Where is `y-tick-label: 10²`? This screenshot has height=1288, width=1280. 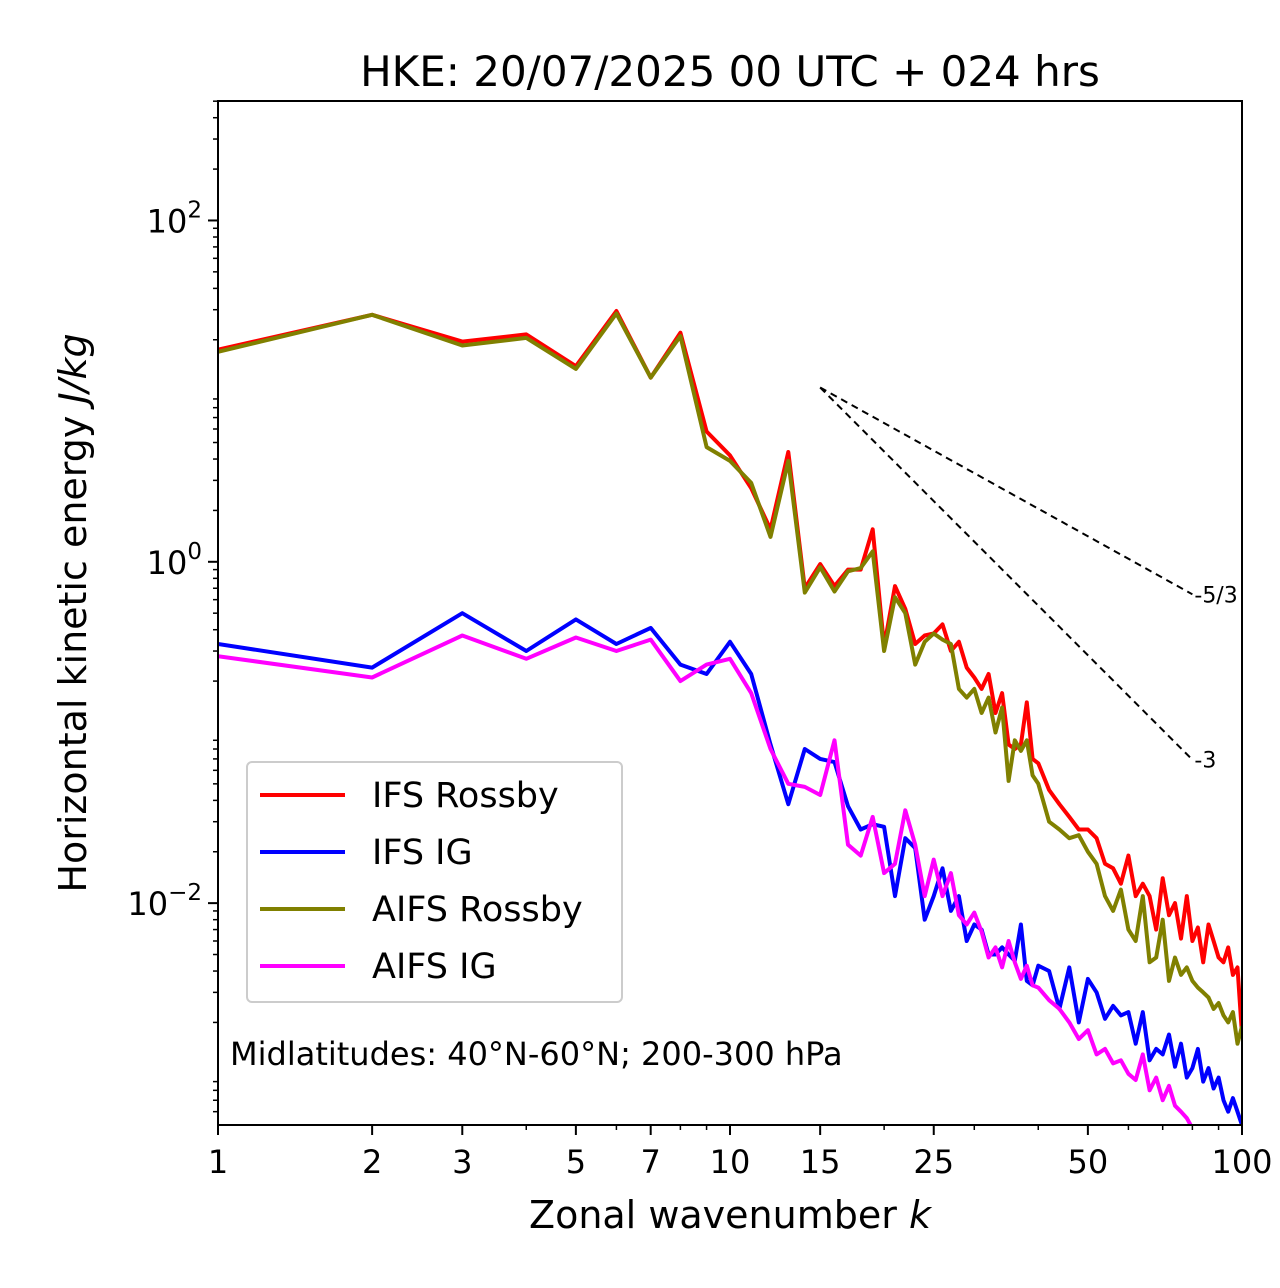
y-tick-label: 10² is located at coordinates (174, 218).